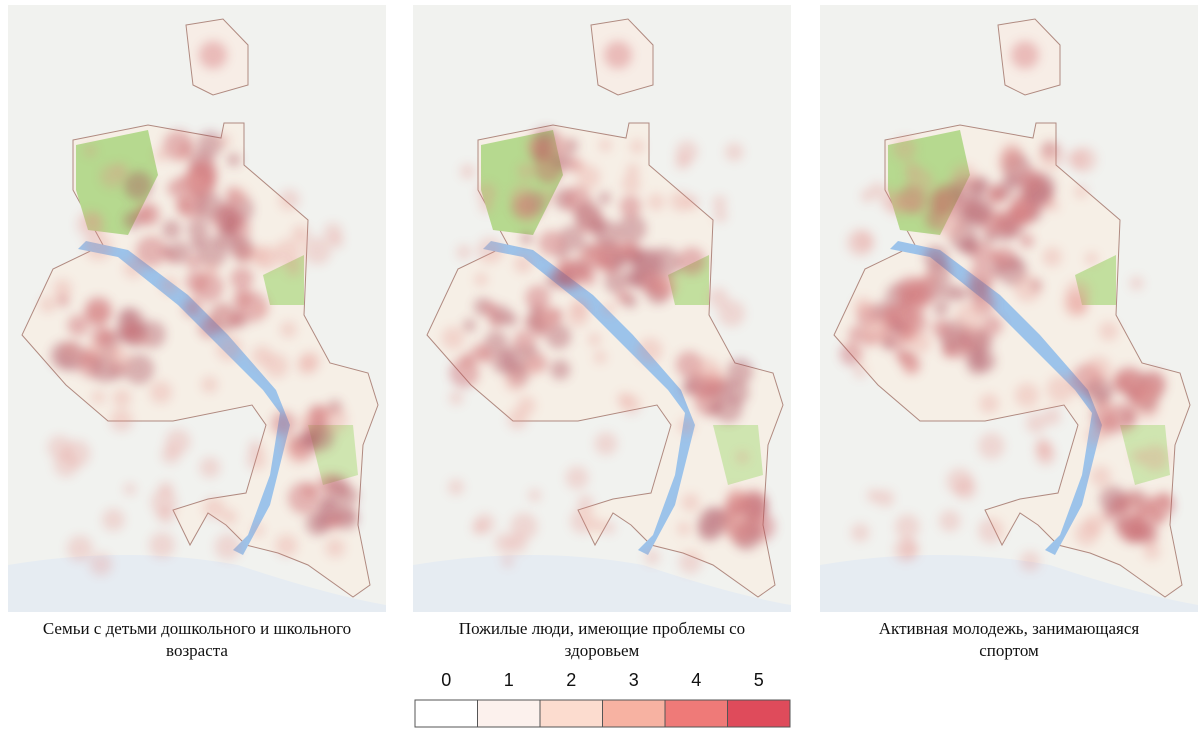  Describe the element at coordinates (996, 398) in the screenshot. I see `river` at that location.